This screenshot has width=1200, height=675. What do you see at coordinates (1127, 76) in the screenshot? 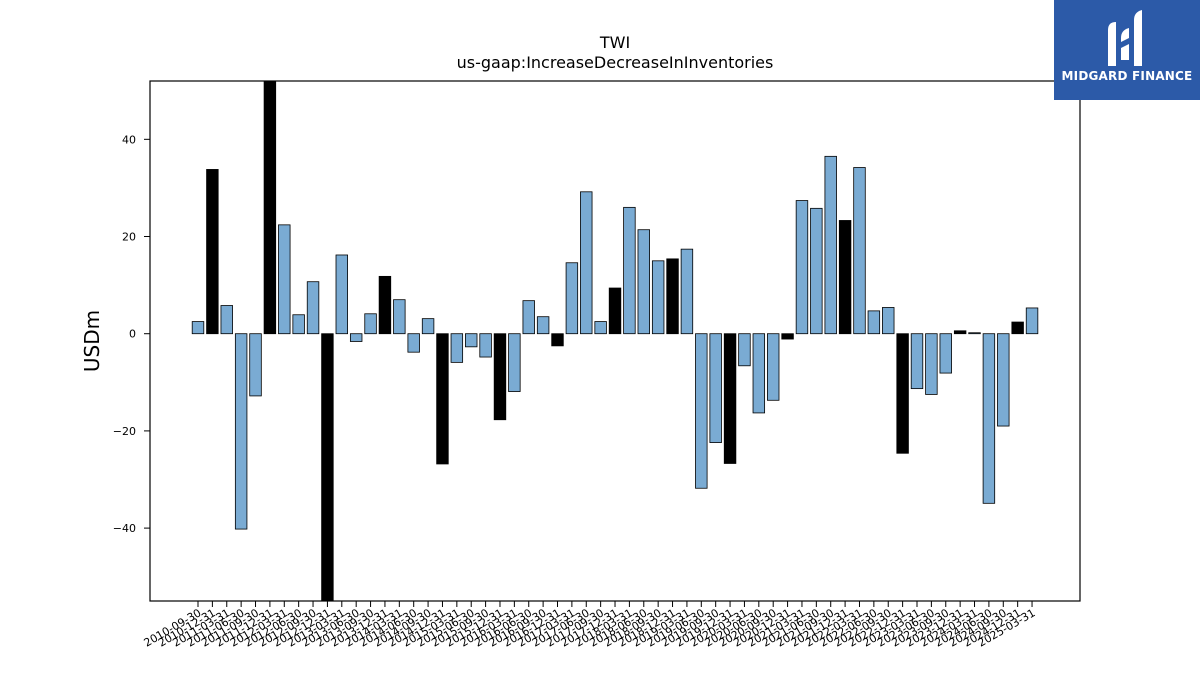
I see `brand-name: MIDGARD FINANCE` at bounding box center [1127, 76].